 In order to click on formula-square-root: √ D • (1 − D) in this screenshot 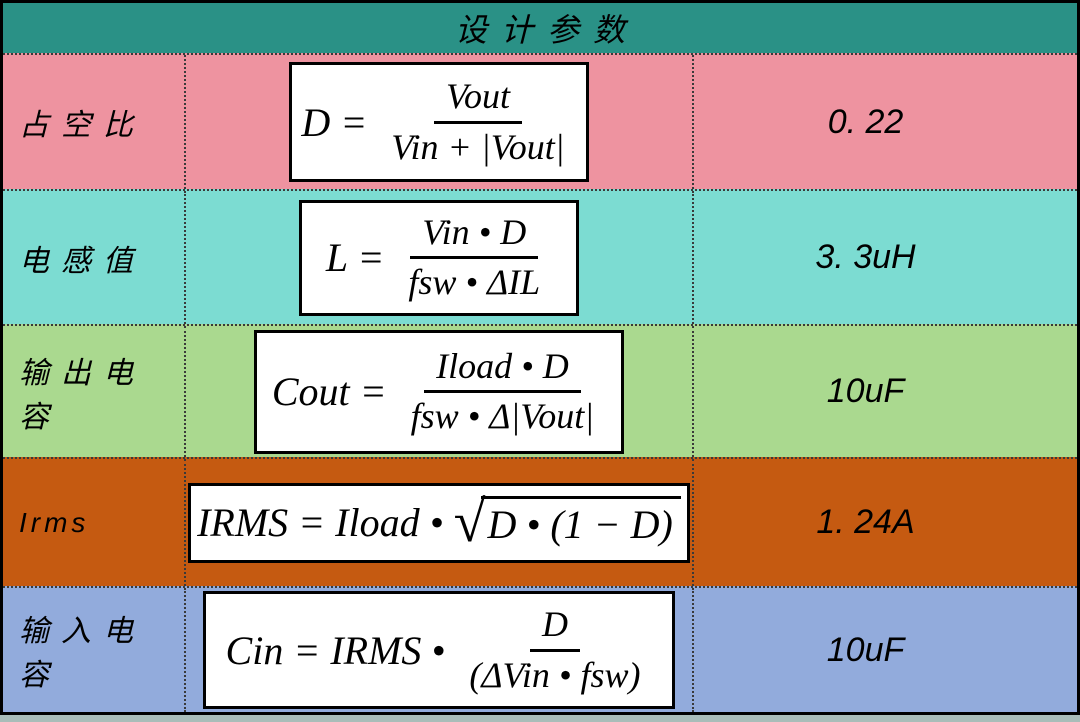, I will do `click(567, 522)`.